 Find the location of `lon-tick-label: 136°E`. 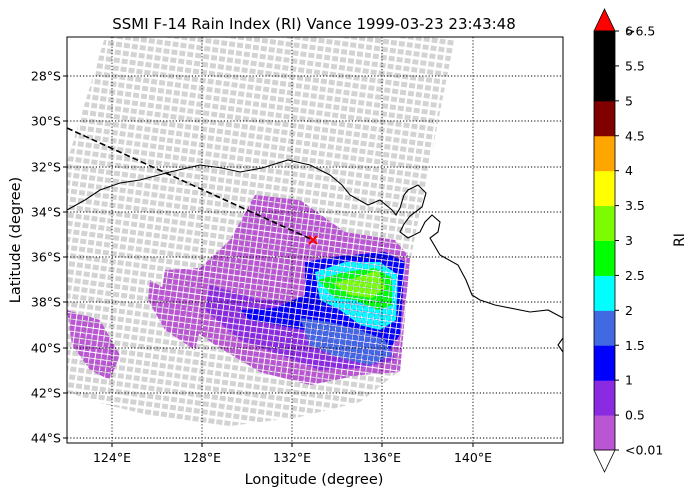

lon-tick-label: 136°E is located at coordinates (382, 457).